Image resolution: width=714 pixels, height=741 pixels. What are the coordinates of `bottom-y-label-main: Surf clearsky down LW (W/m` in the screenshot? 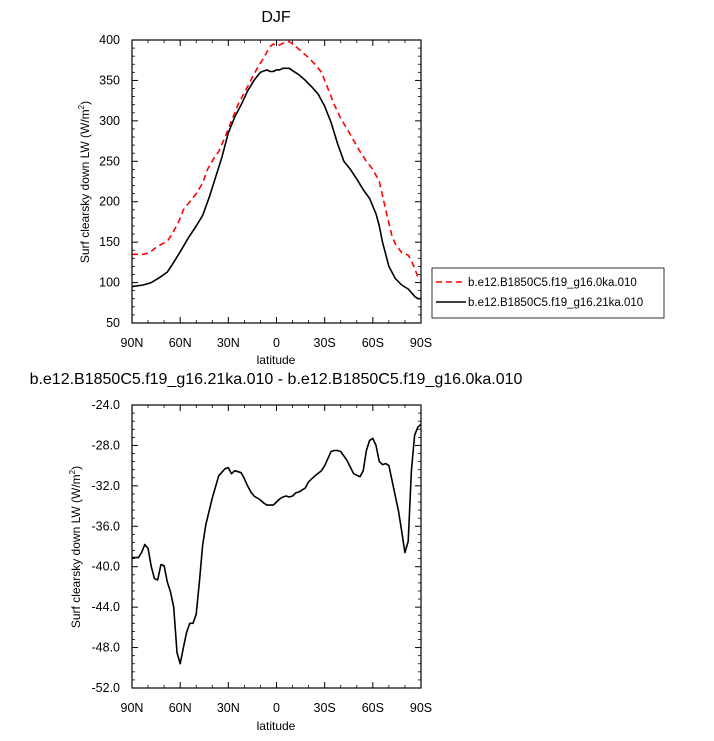 It's located at (76, 551).